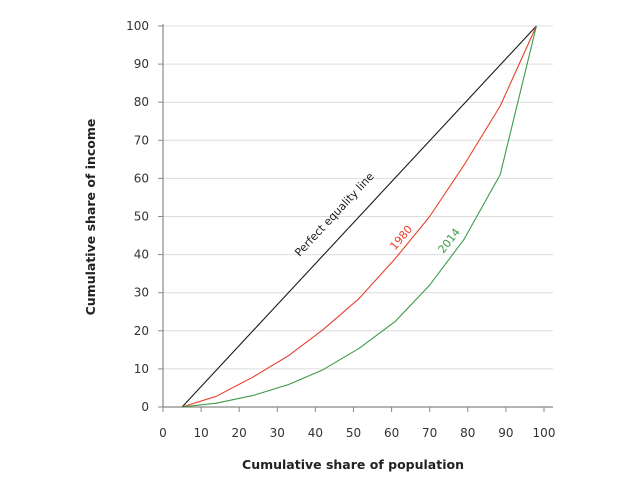  What do you see at coordinates (505, 433) in the screenshot?
I see `x-tick-label-90: 90` at bounding box center [505, 433].